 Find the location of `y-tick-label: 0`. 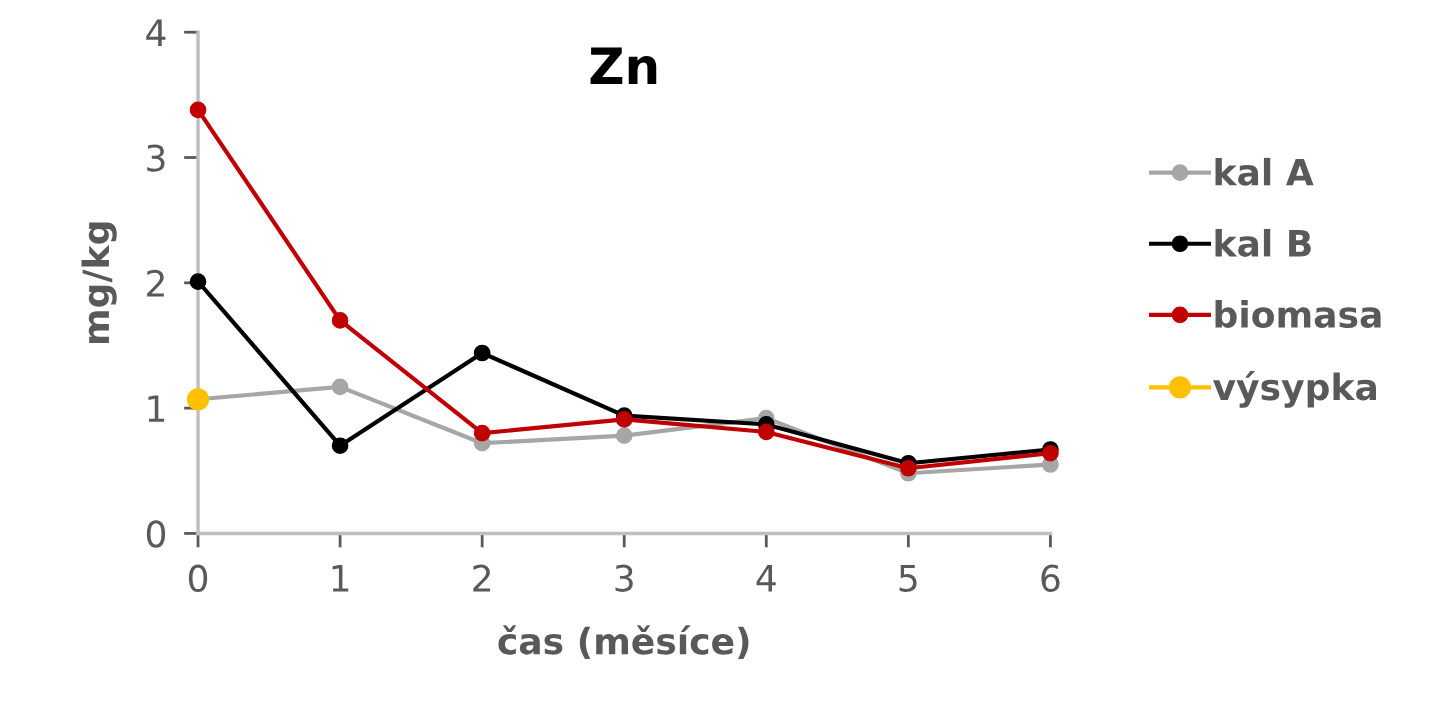

y-tick-label: 0 is located at coordinates (156, 534).